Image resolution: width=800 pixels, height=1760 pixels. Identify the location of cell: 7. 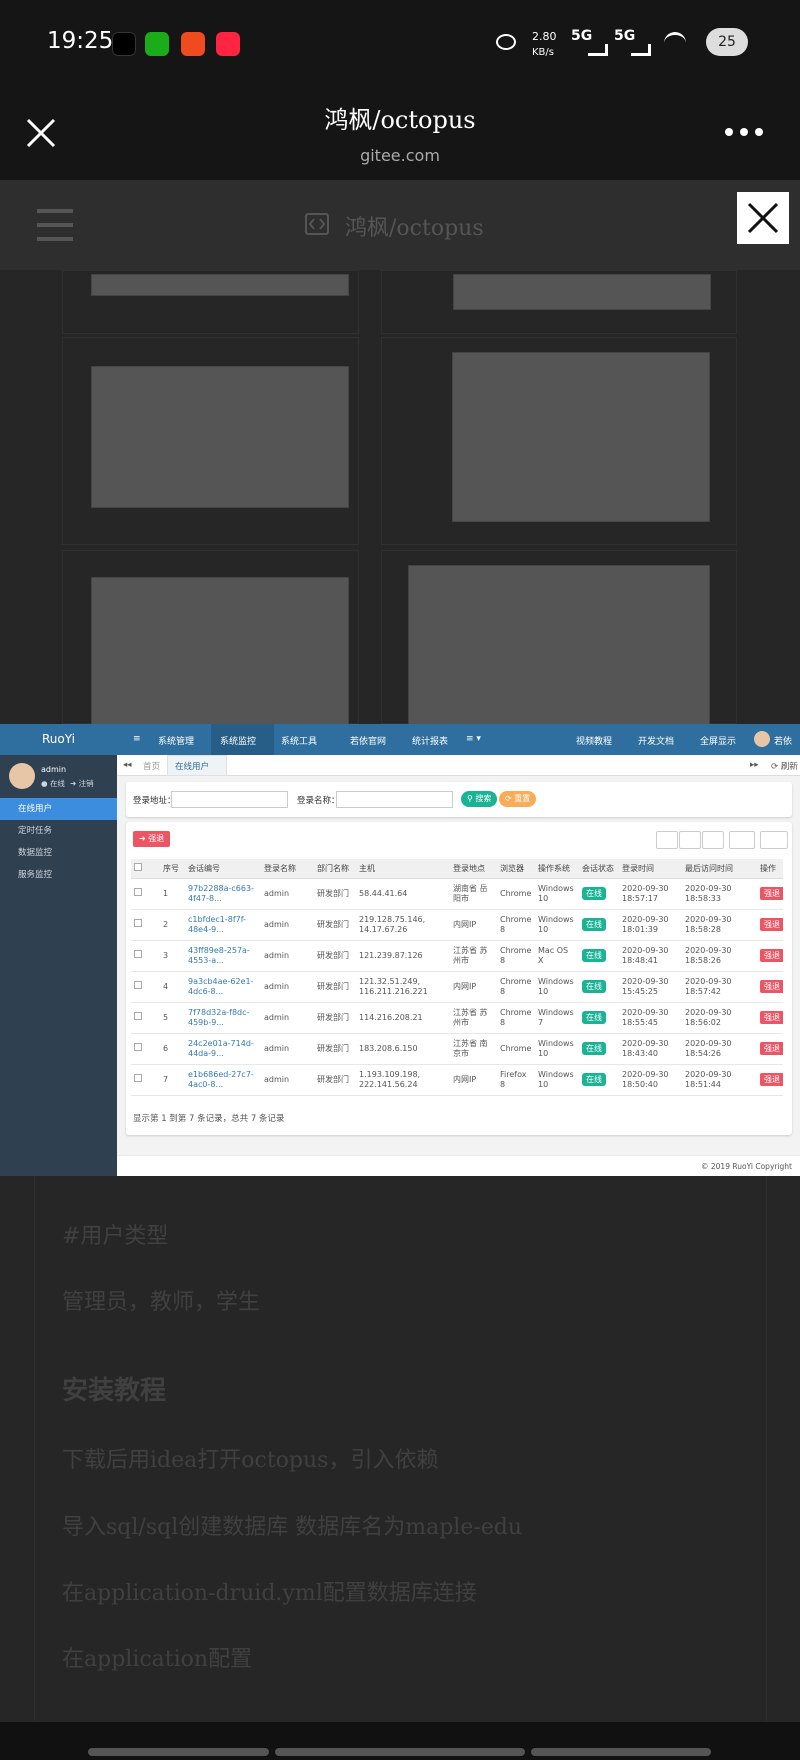
(172, 1080).